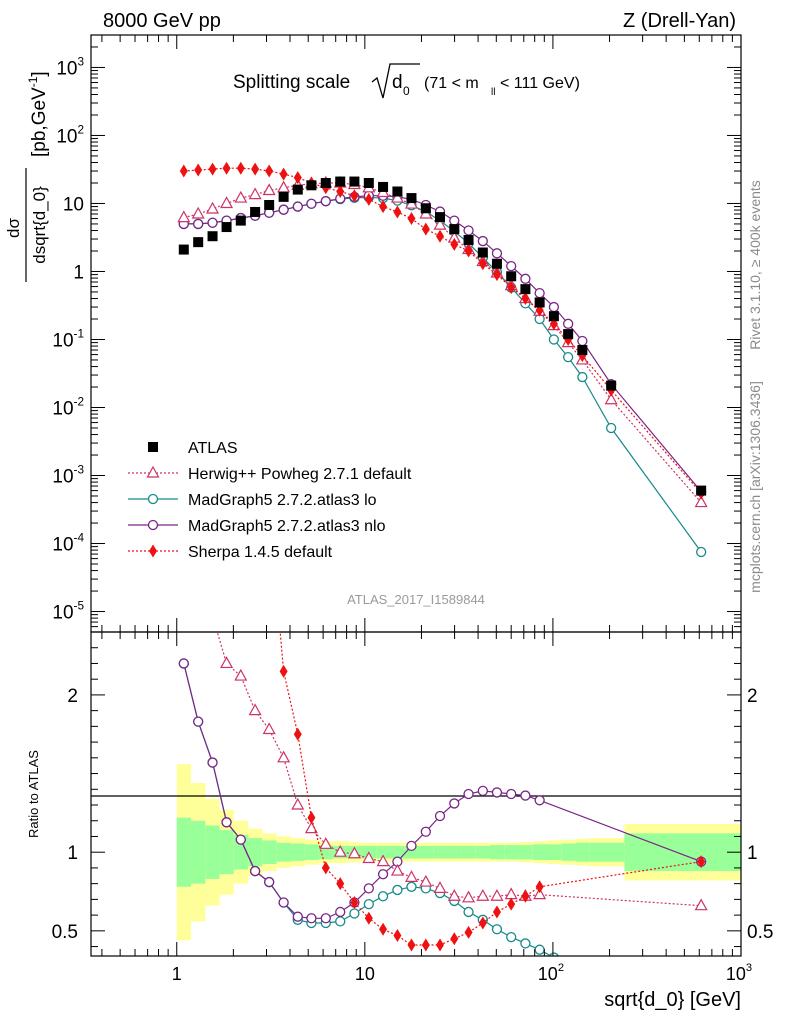  What do you see at coordinates (672, 1000) in the screenshot?
I see `x-axis-label: sqrt{d_0} [GeV]` at bounding box center [672, 1000].